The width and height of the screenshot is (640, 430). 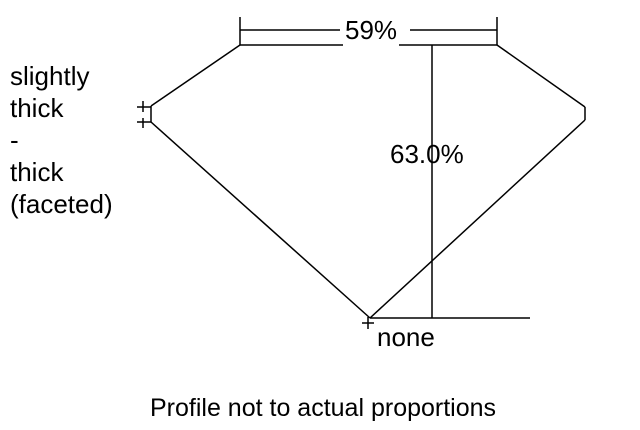 I want to click on girdle-label-line: (faceted), so click(x=61, y=204).